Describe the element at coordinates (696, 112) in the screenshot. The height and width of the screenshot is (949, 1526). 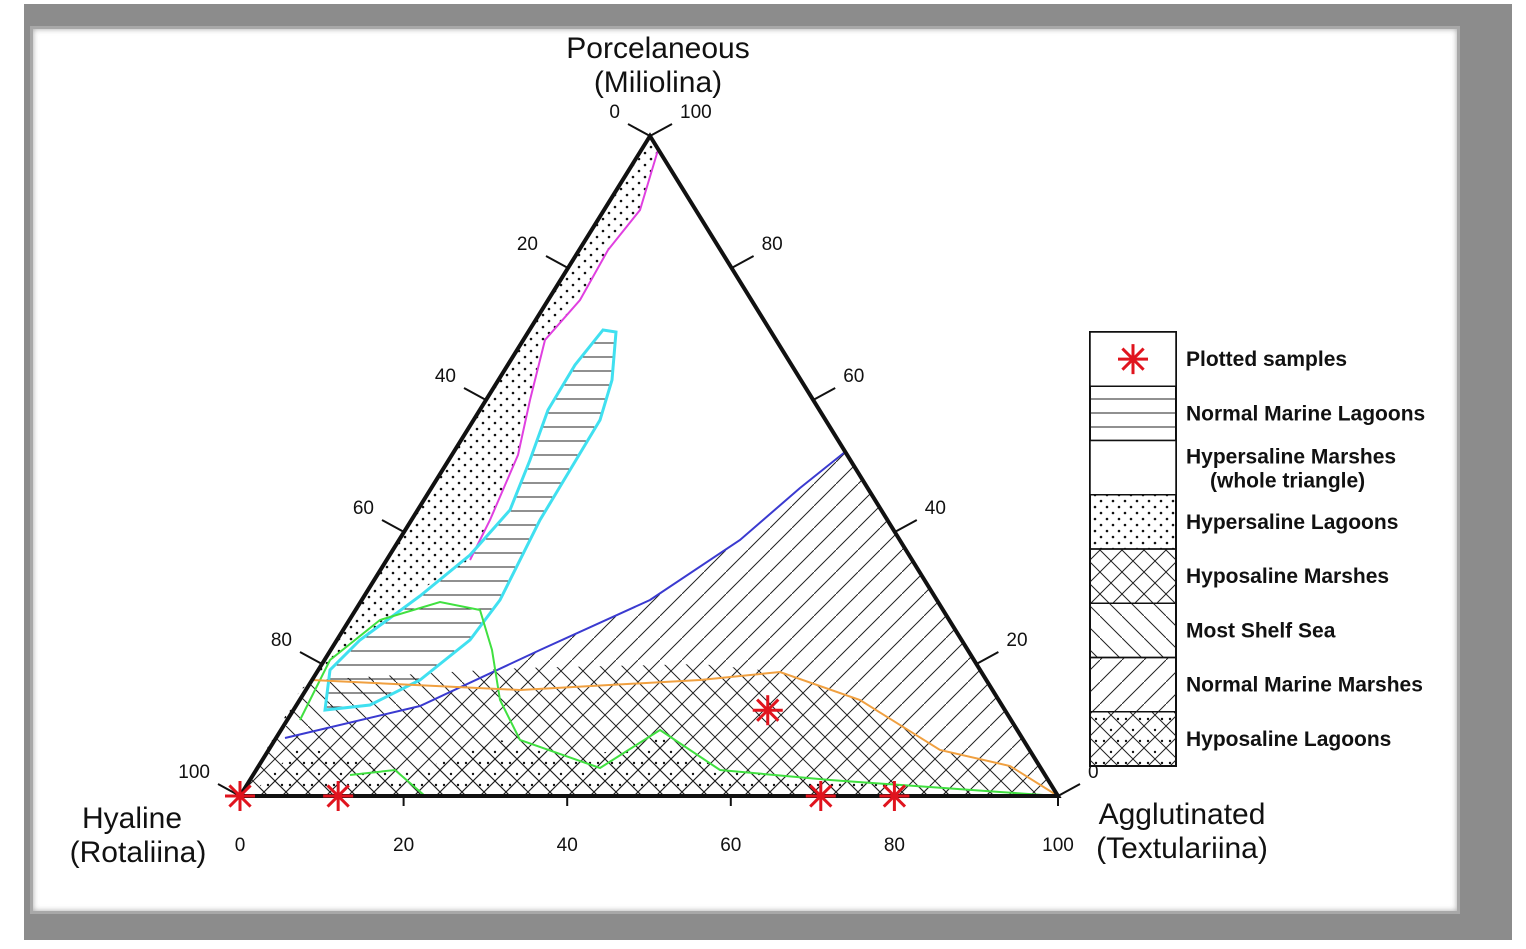
I see `right-tick-label: 100` at that location.